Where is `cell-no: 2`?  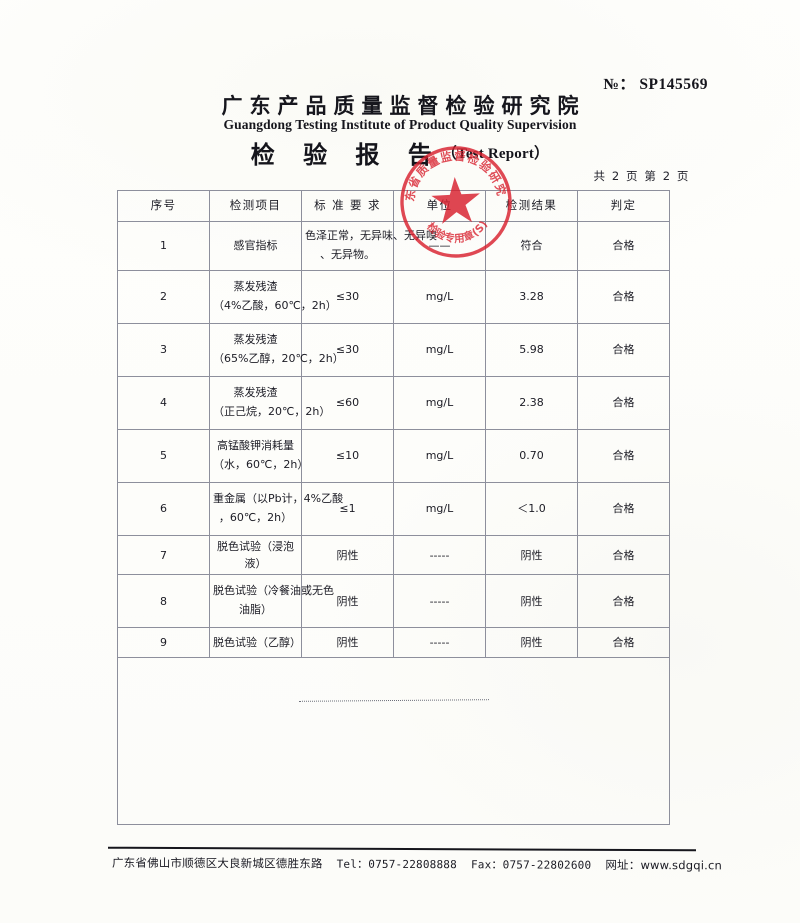 cell-no: 2 is located at coordinates (163, 297).